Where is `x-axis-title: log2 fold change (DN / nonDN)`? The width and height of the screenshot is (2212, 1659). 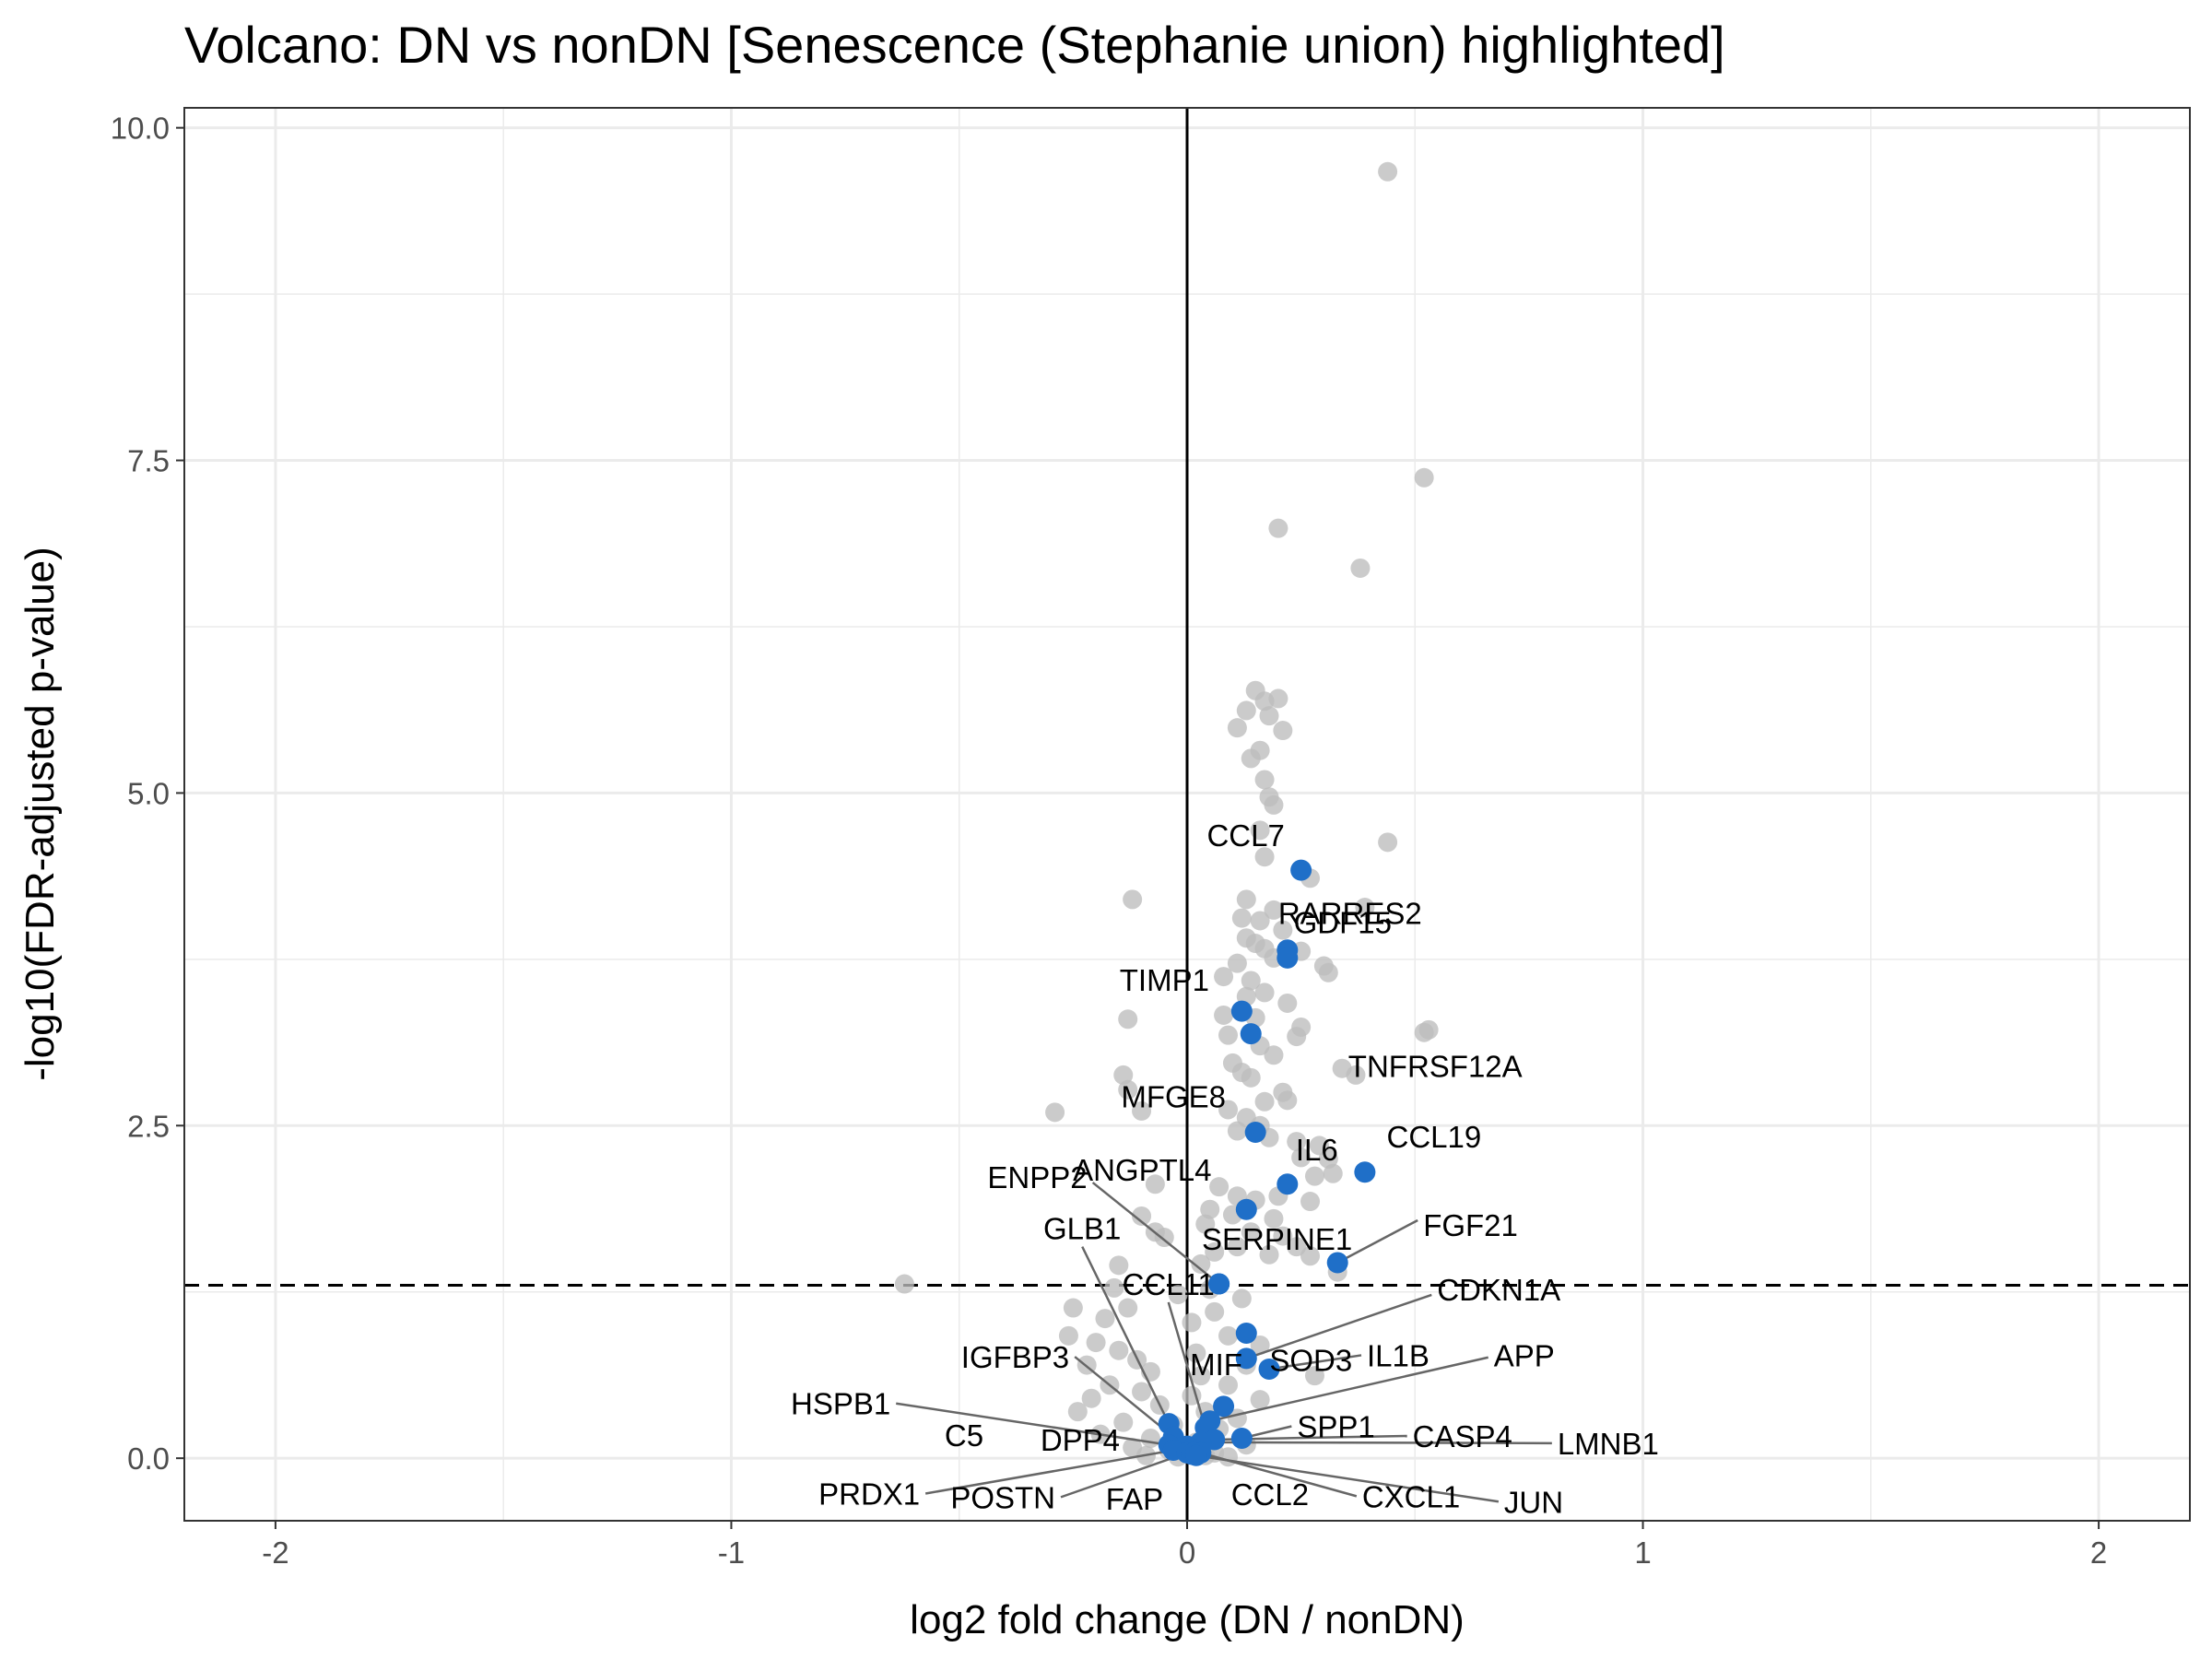
x-axis-title: log2 fold change (DN / nonDN) is located at coordinates (1187, 1619).